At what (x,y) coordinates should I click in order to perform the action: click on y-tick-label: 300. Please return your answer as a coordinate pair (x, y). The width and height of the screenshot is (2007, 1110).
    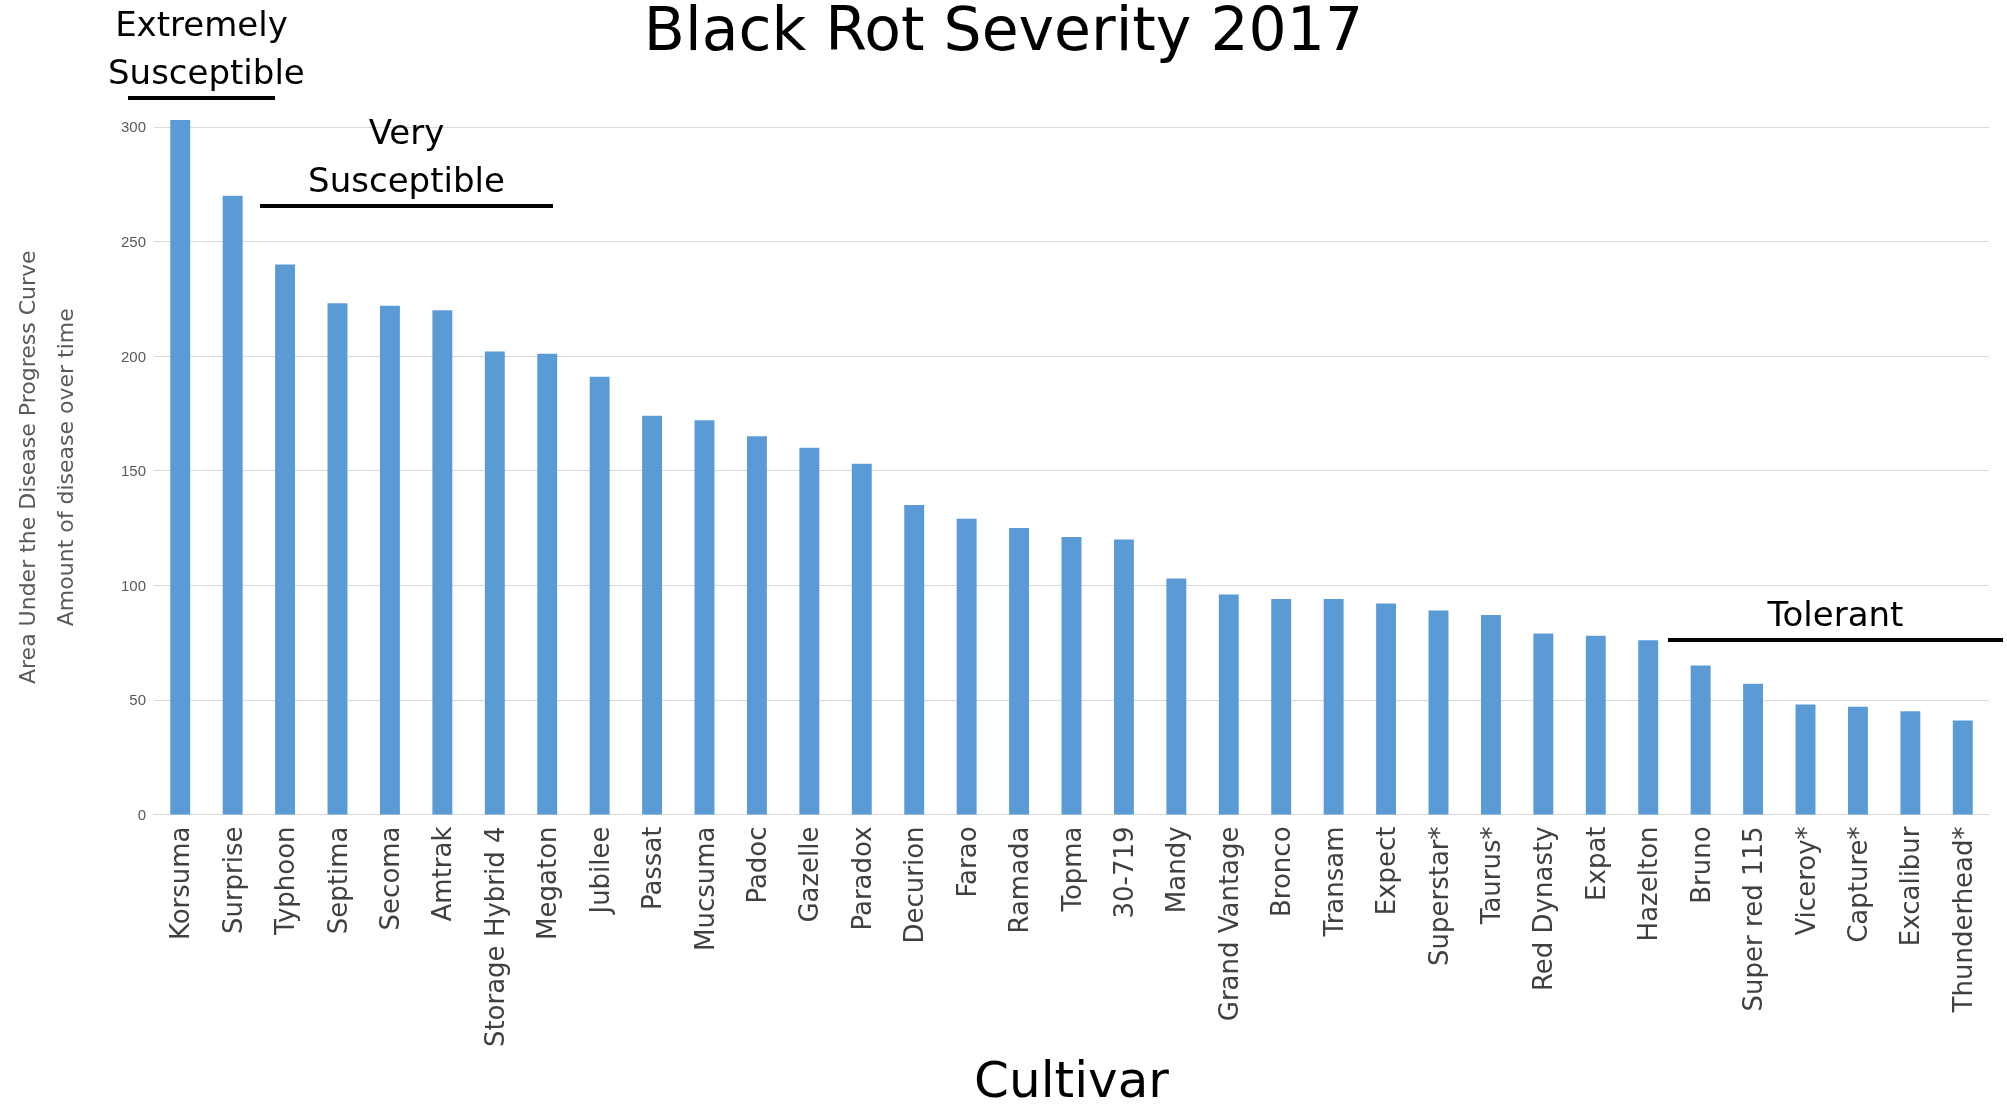
    Looking at the image, I should click on (133, 127).